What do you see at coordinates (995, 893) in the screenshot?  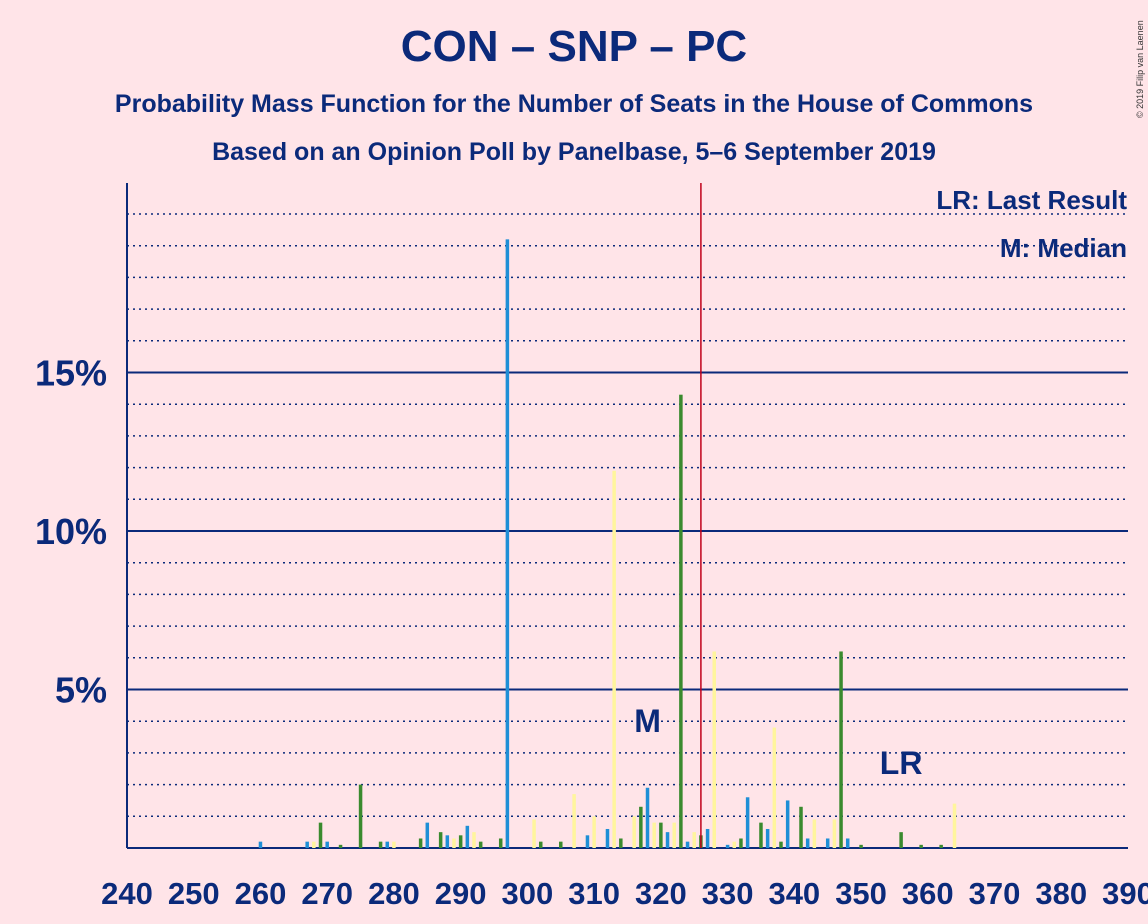 I see `x-tick-label: 370` at bounding box center [995, 893].